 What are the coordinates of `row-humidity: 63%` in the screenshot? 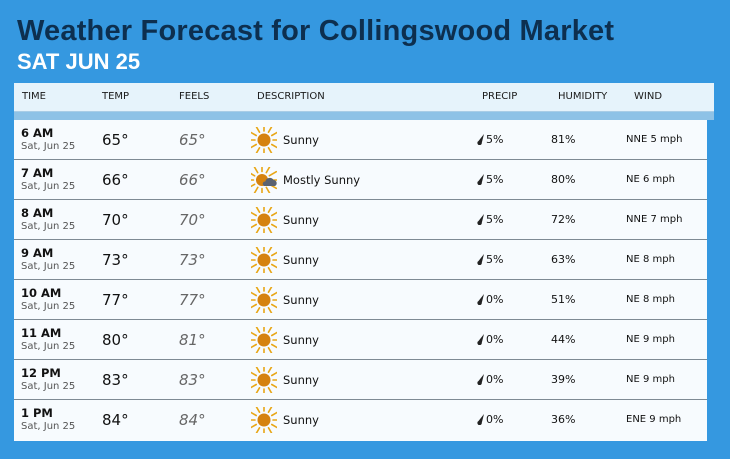 It's located at (563, 259).